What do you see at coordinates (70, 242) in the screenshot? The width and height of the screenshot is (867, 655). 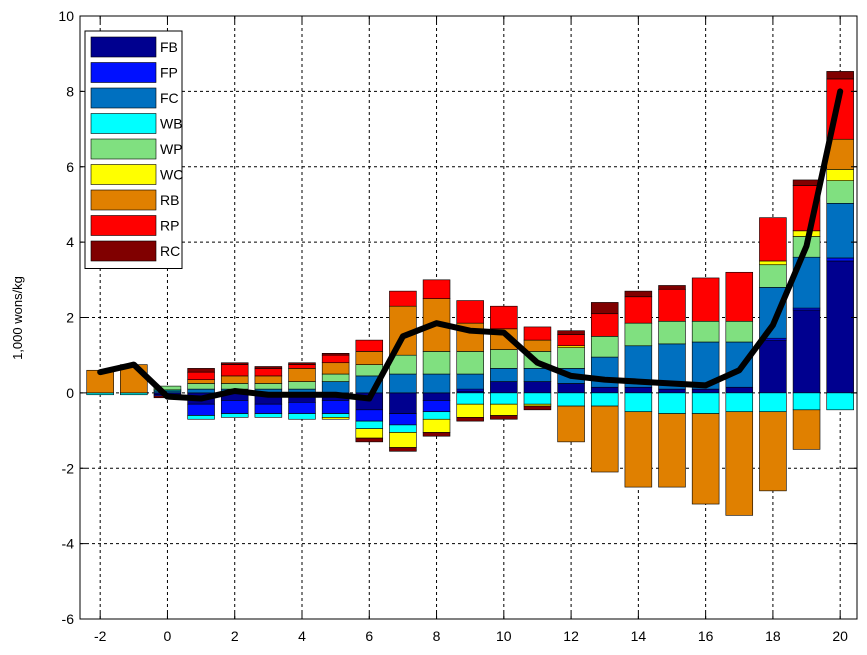 I see `y-tick-label: 4` at bounding box center [70, 242].